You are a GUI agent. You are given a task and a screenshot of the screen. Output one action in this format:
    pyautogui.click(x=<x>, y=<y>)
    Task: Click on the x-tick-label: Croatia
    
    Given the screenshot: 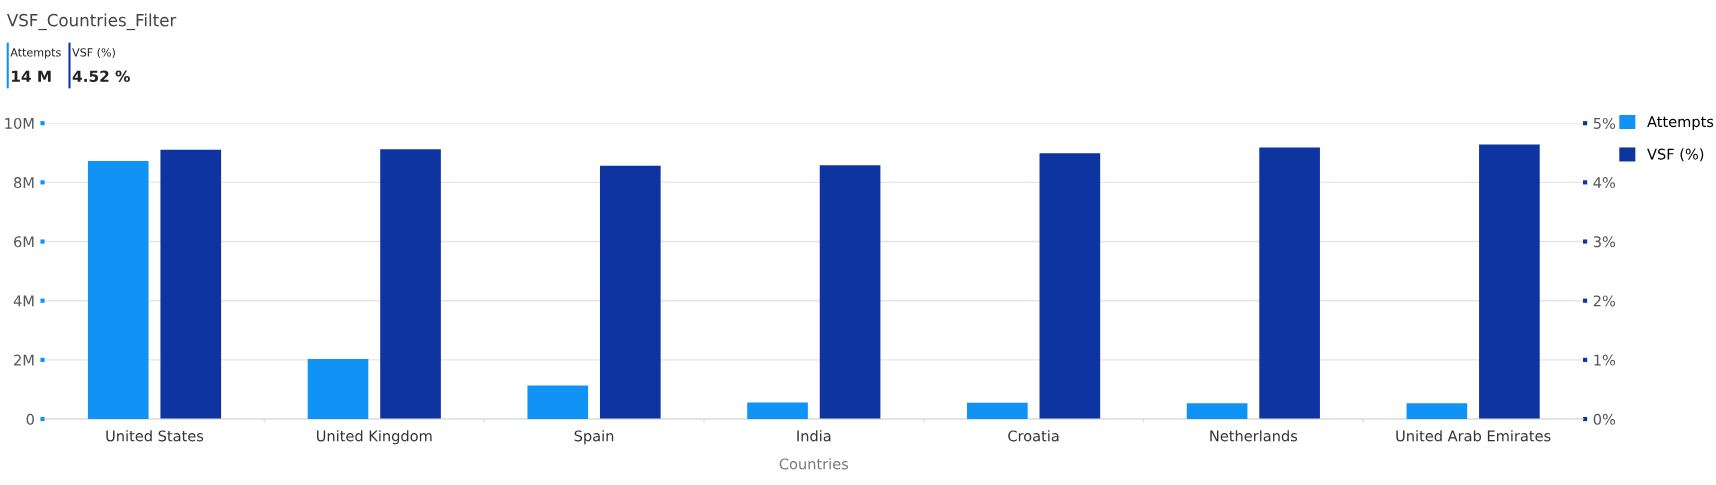 What is the action you would take?
    pyautogui.click(x=1033, y=436)
    